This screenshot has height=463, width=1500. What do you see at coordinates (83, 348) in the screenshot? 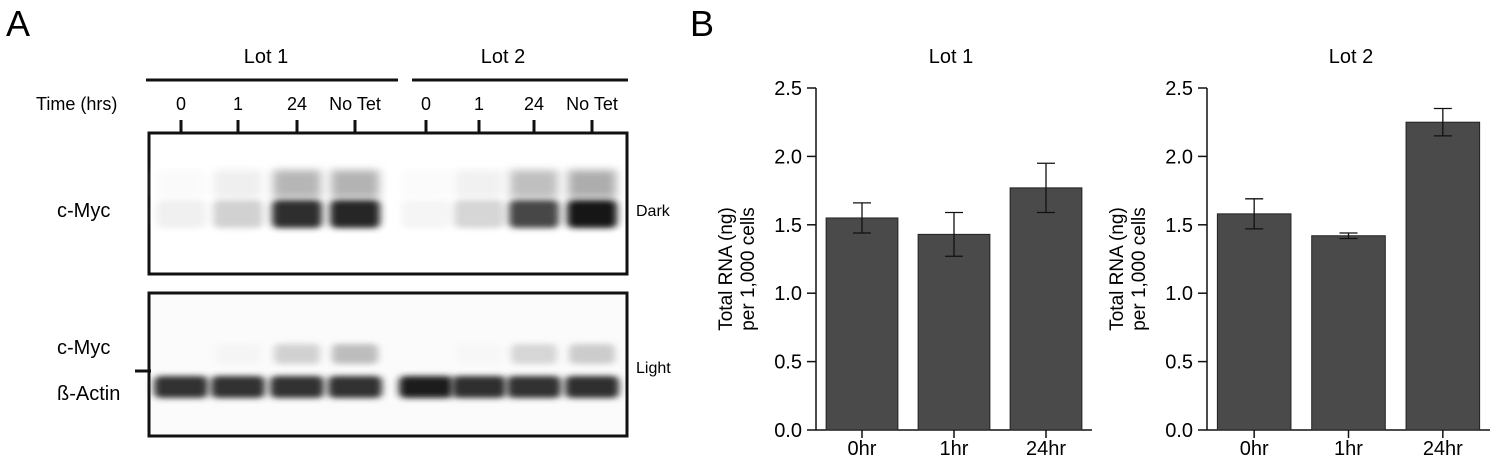
I see `blot-bottom-myc-label: c-Myc` at bounding box center [83, 348].